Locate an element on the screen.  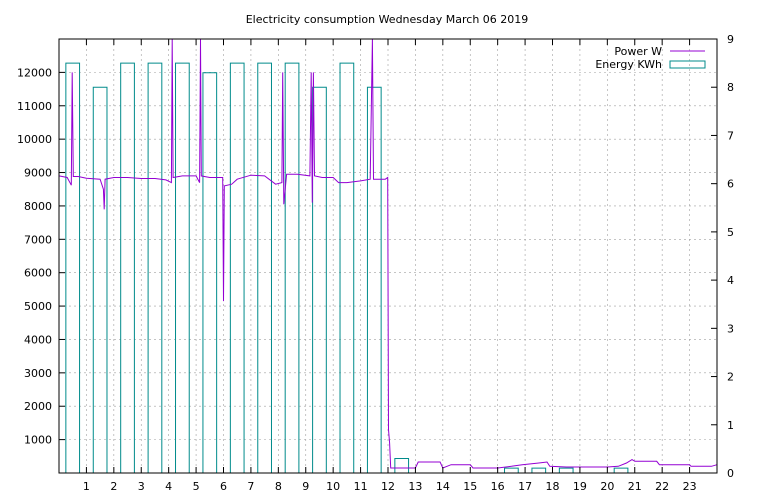
y-right-tick-label: 1 is located at coordinates (730, 425).